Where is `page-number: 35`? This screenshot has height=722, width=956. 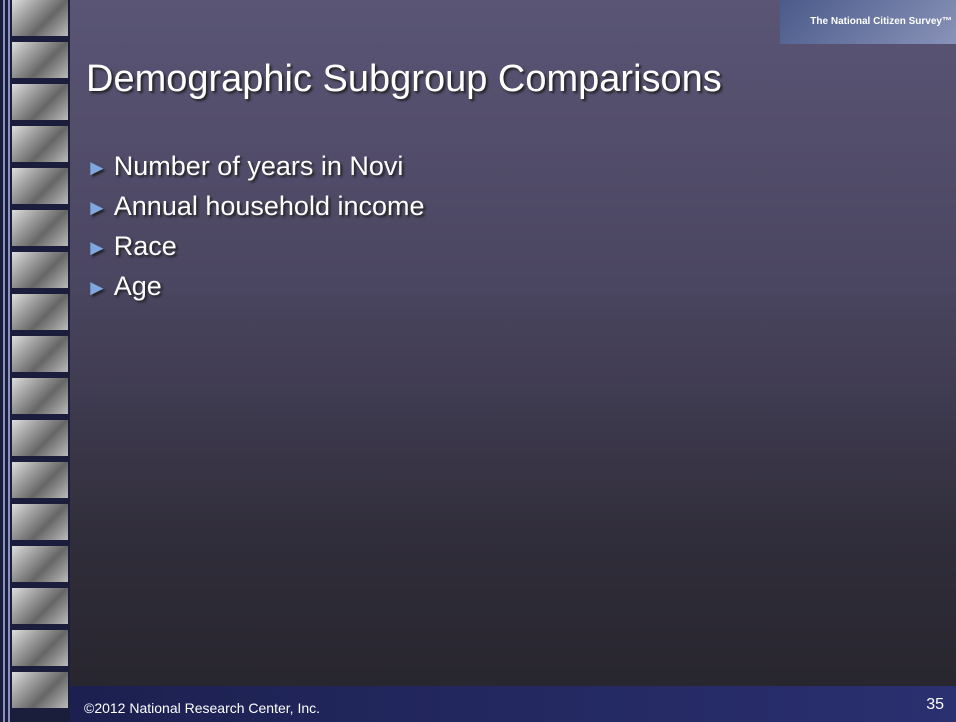 page-number: 35 is located at coordinates (935, 704).